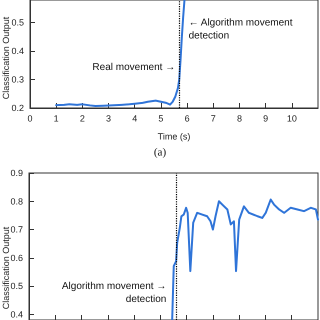 The height and width of the screenshot is (320, 320). What do you see at coordinates (16, 201) in the screenshot?
I see `y-tick-label: 0.8` at bounding box center [16, 201].